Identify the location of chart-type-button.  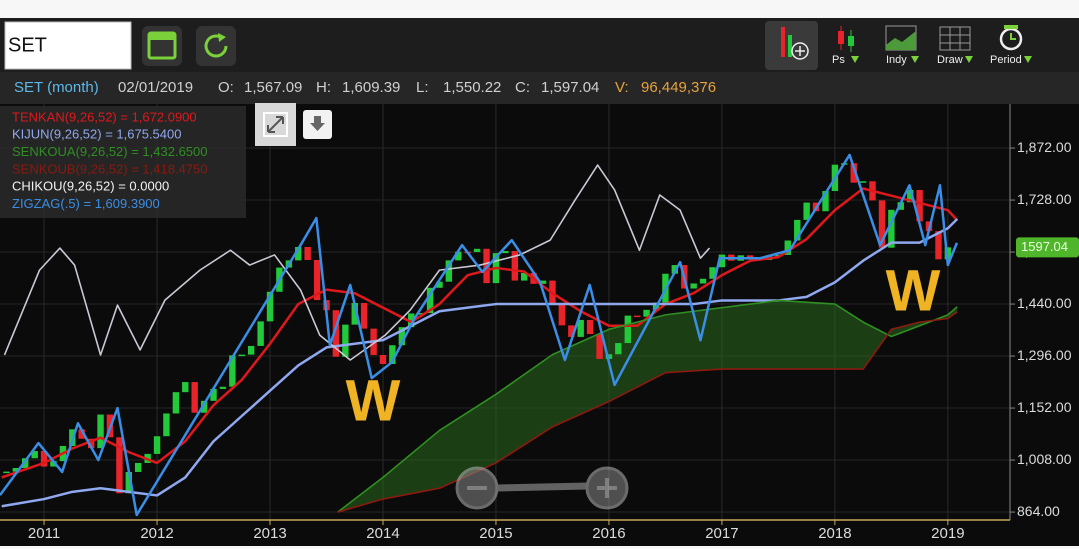
(791, 45).